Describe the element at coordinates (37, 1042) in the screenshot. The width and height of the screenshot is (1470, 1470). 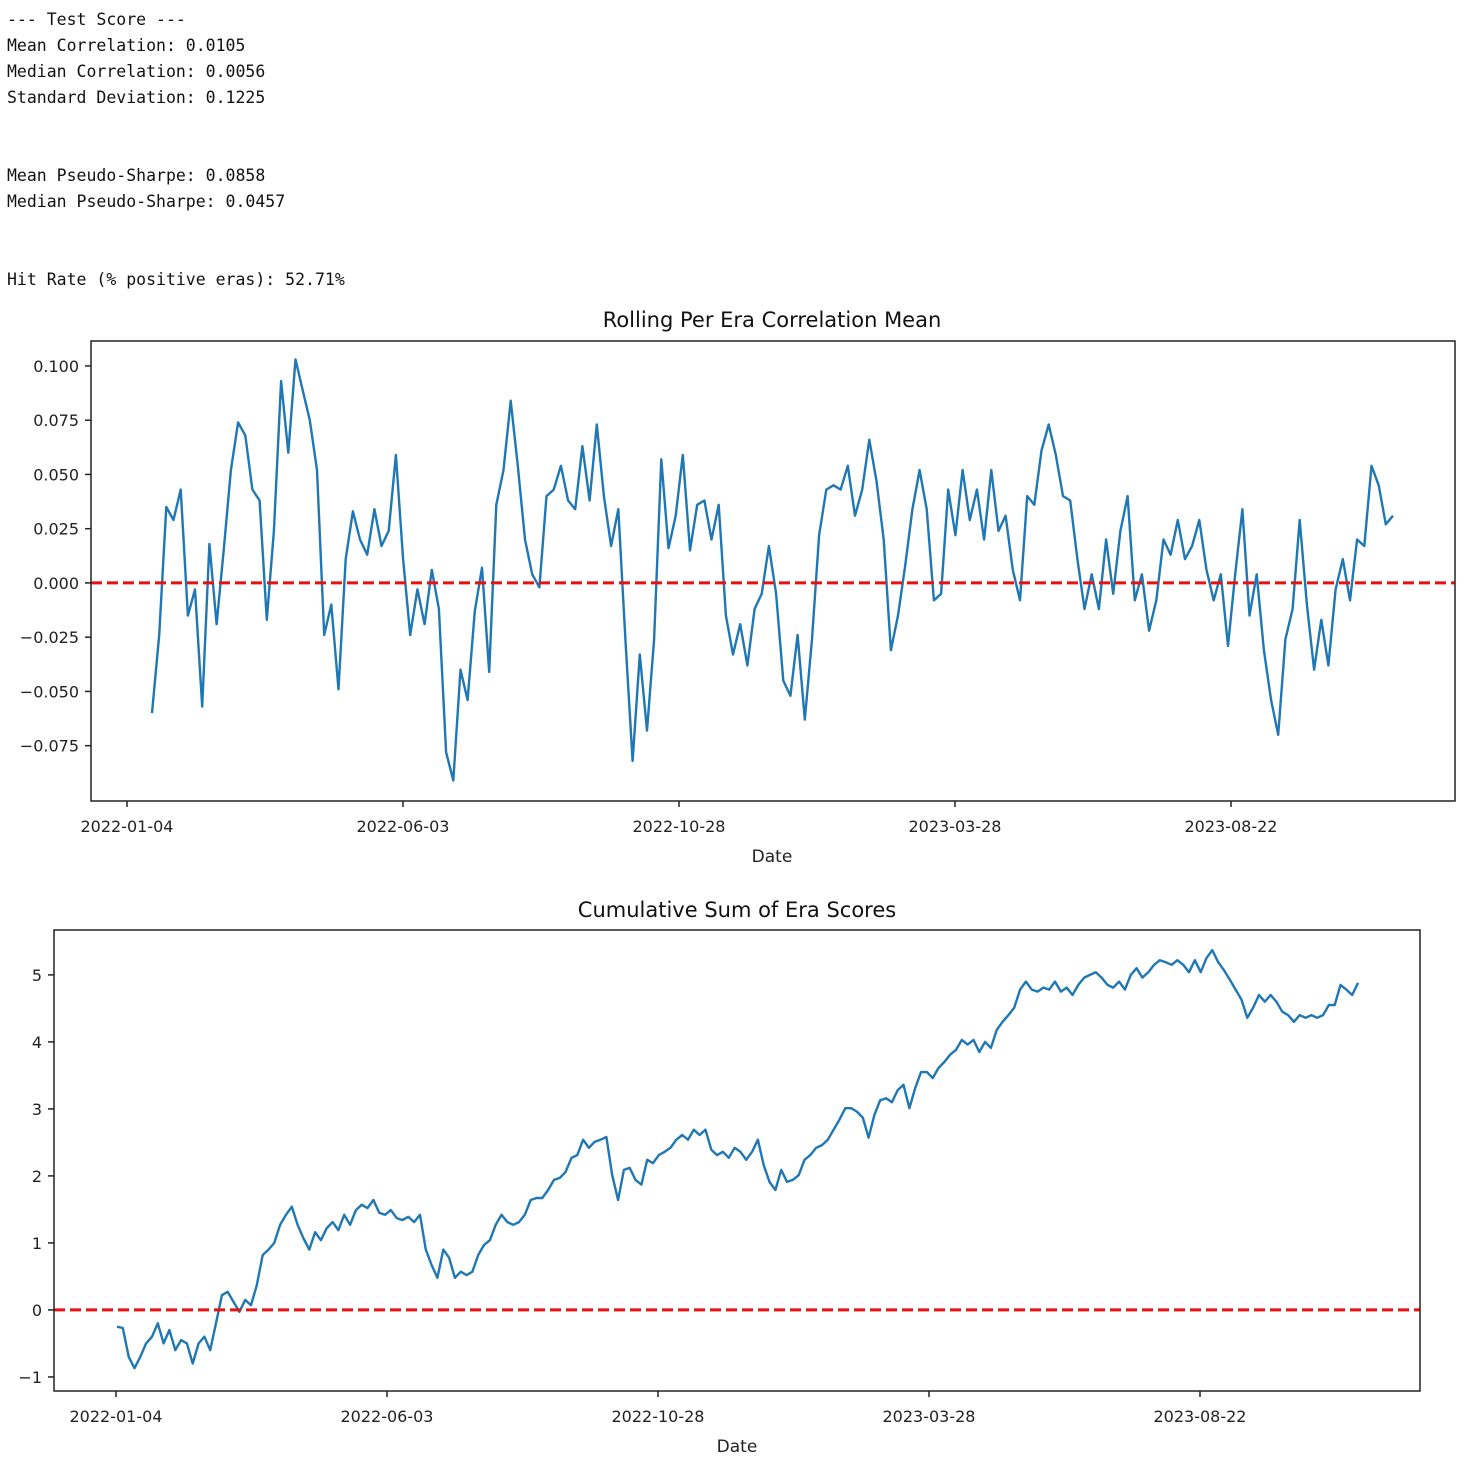
I see `y-tick-label: 4` at that location.